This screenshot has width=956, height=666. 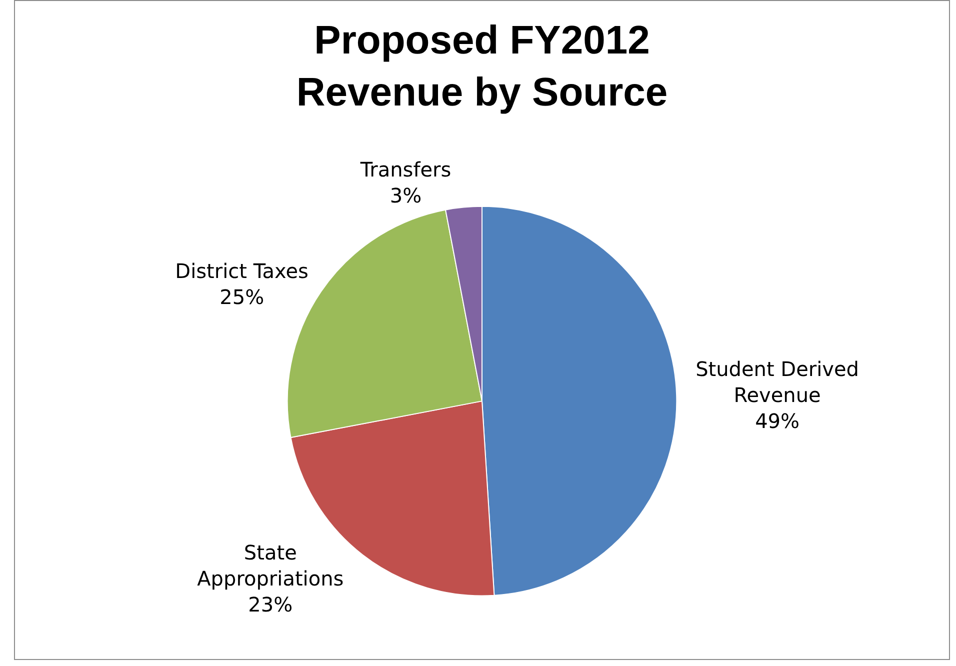 What do you see at coordinates (405, 169) in the screenshot?
I see `slice-label: Transfers` at bounding box center [405, 169].